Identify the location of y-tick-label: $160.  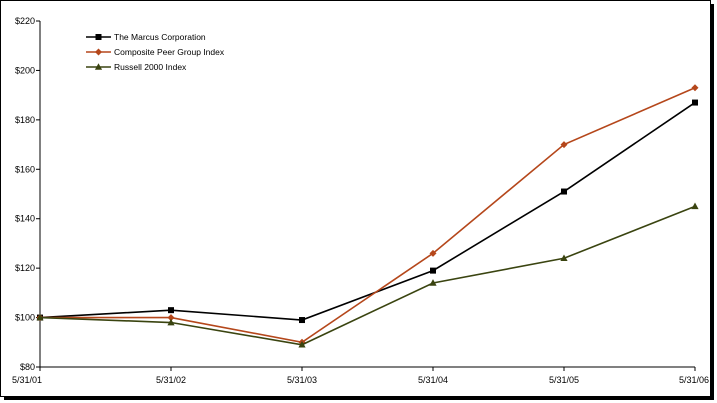
(25, 169).